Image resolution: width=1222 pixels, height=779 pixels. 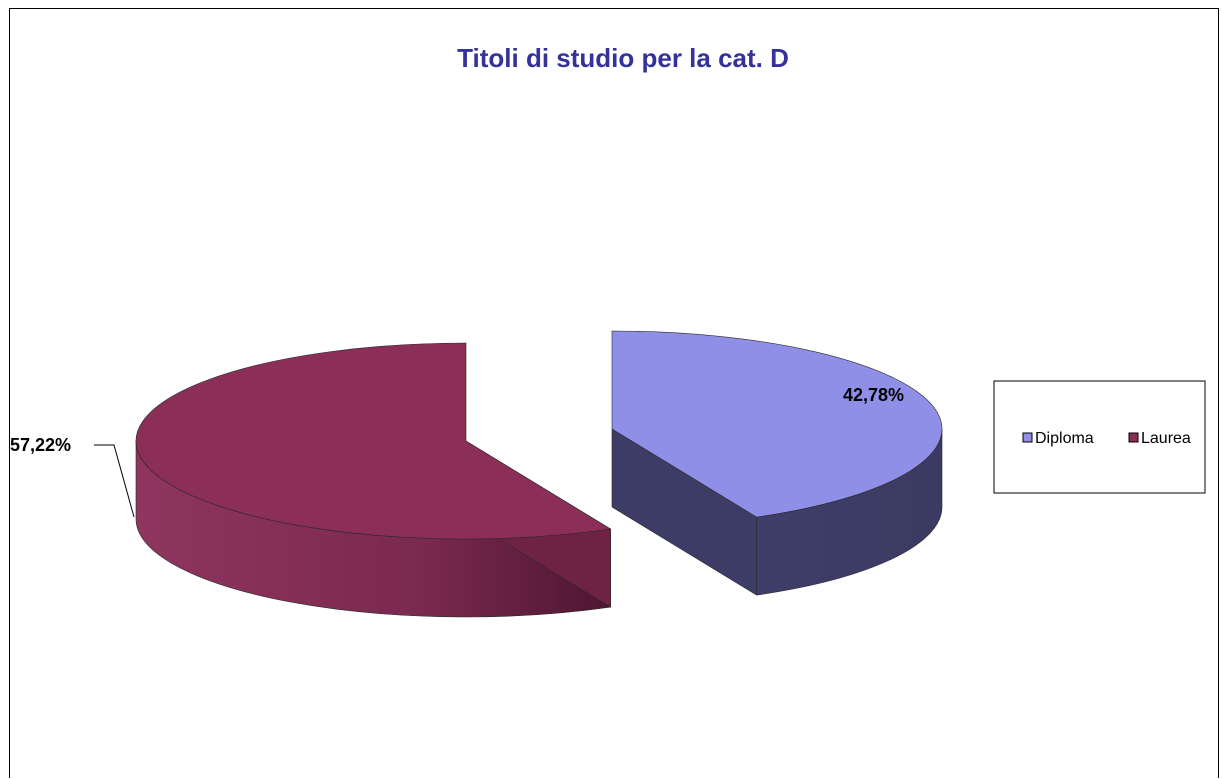 I want to click on legend-label-diploma: Diploma, so click(x=1064, y=438).